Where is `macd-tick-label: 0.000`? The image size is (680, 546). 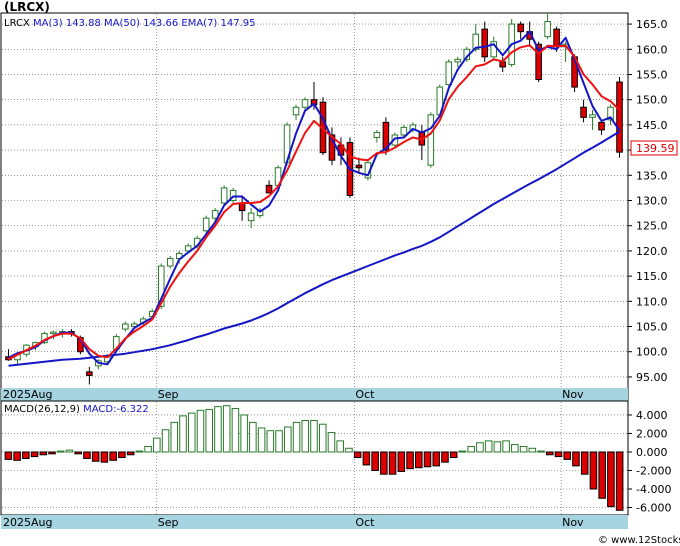 macd-tick-label: 0.000 is located at coordinates (652, 452).